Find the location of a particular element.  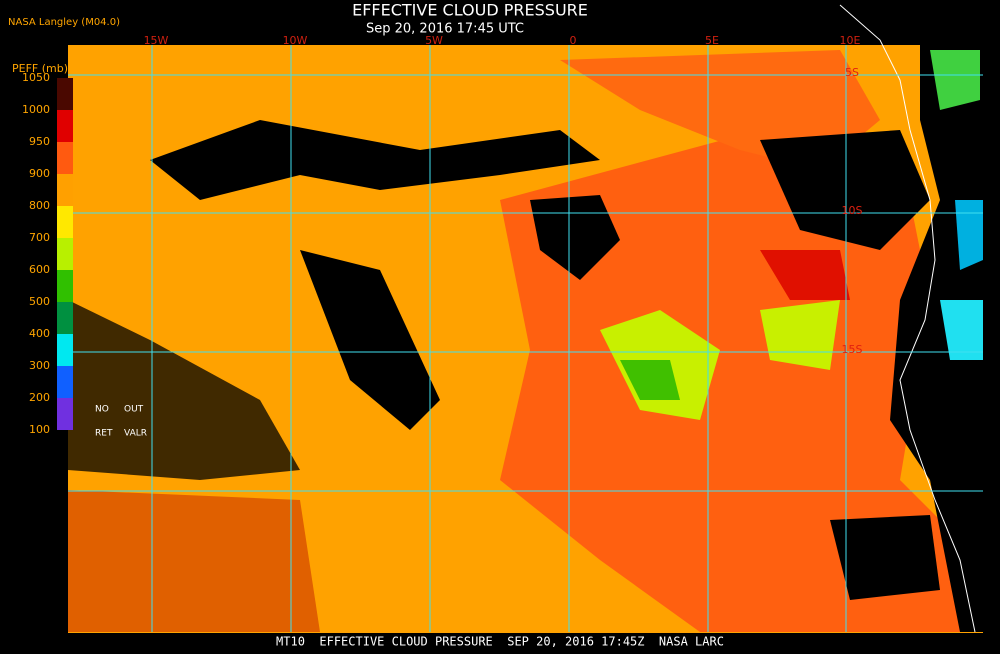

longitude-label: 5W is located at coordinates (434, 40).